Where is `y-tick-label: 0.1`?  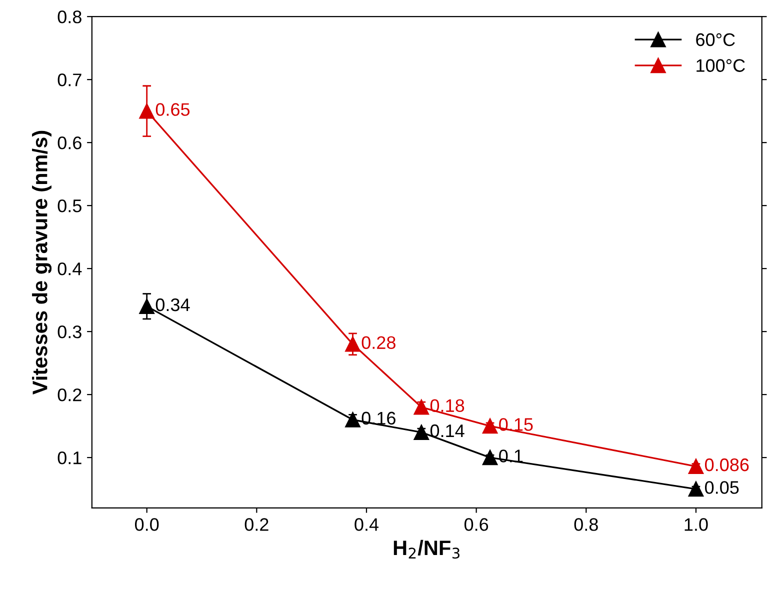
y-tick-label: 0.1 is located at coordinates (70, 457).